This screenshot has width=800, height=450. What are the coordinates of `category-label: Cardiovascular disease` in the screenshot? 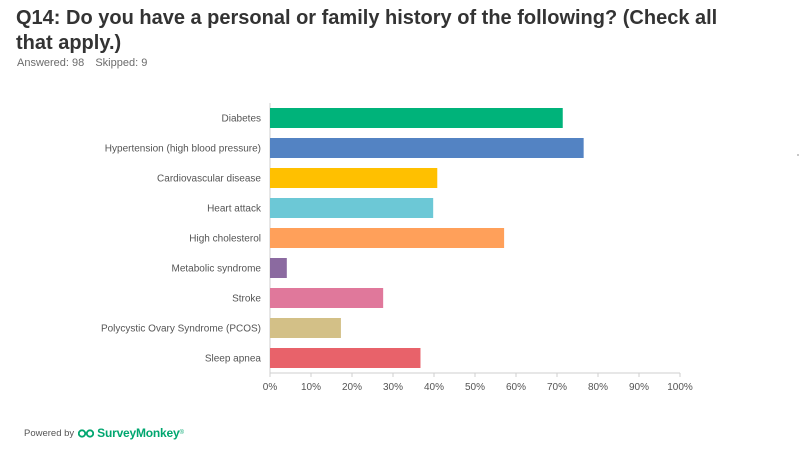 It's located at (209, 179).